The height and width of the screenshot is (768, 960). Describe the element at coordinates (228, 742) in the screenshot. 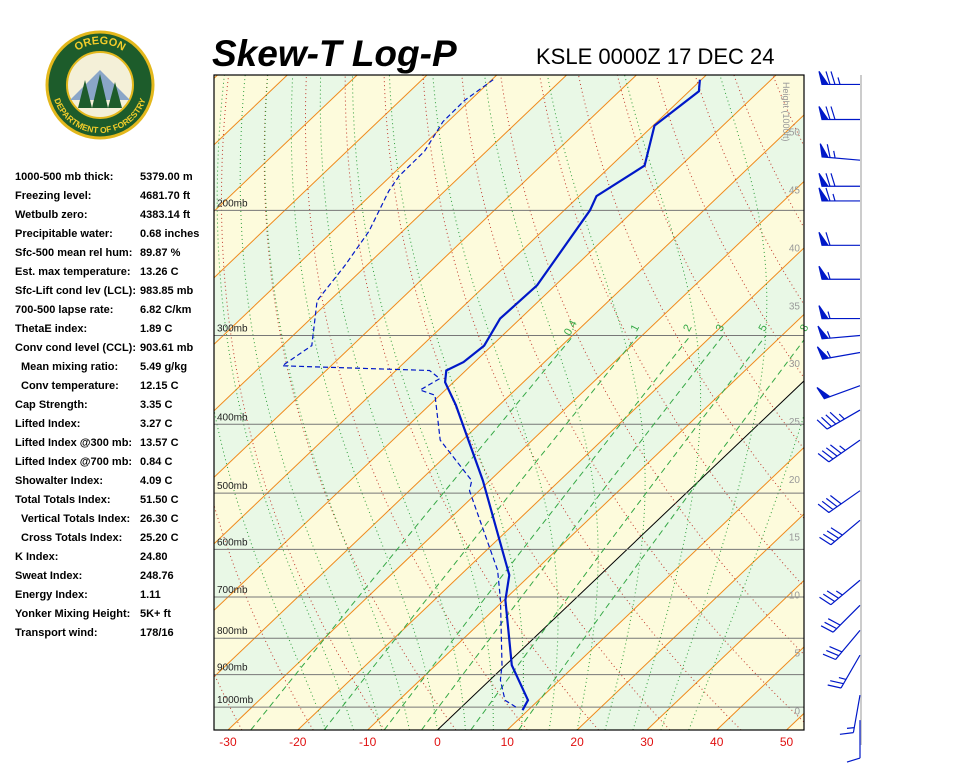

I see `x-tick-label: -30` at that location.